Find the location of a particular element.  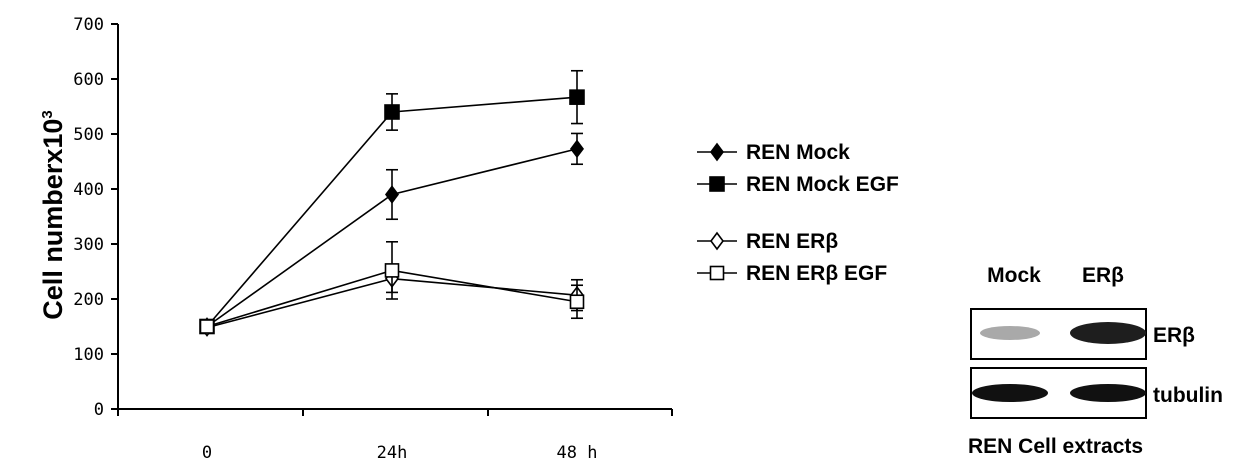

blot-band-erb-tubulin is located at coordinates (1108, 393).